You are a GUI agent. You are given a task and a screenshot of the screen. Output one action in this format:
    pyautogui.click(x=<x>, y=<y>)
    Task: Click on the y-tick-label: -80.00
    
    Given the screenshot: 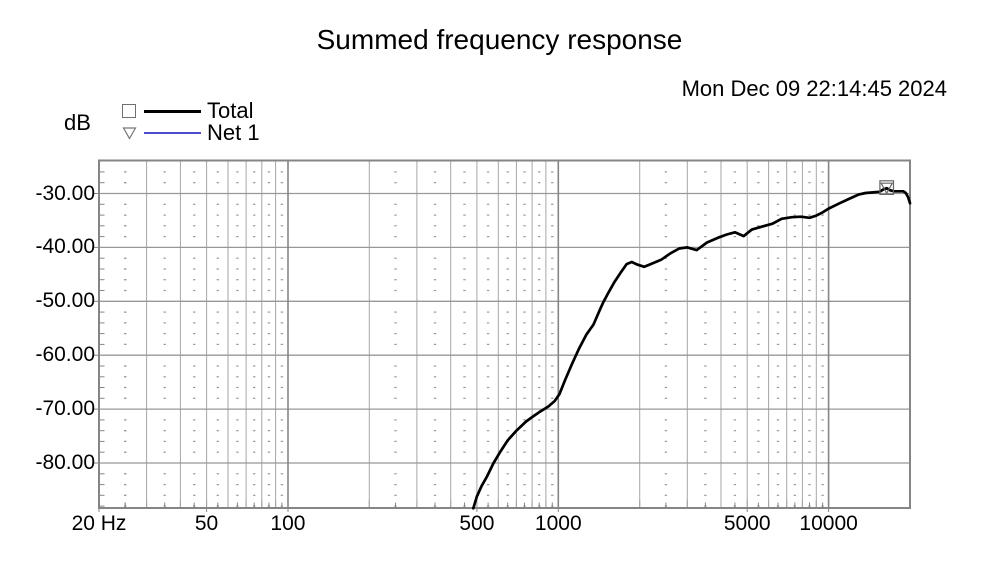 What is the action you would take?
    pyautogui.click(x=65, y=462)
    